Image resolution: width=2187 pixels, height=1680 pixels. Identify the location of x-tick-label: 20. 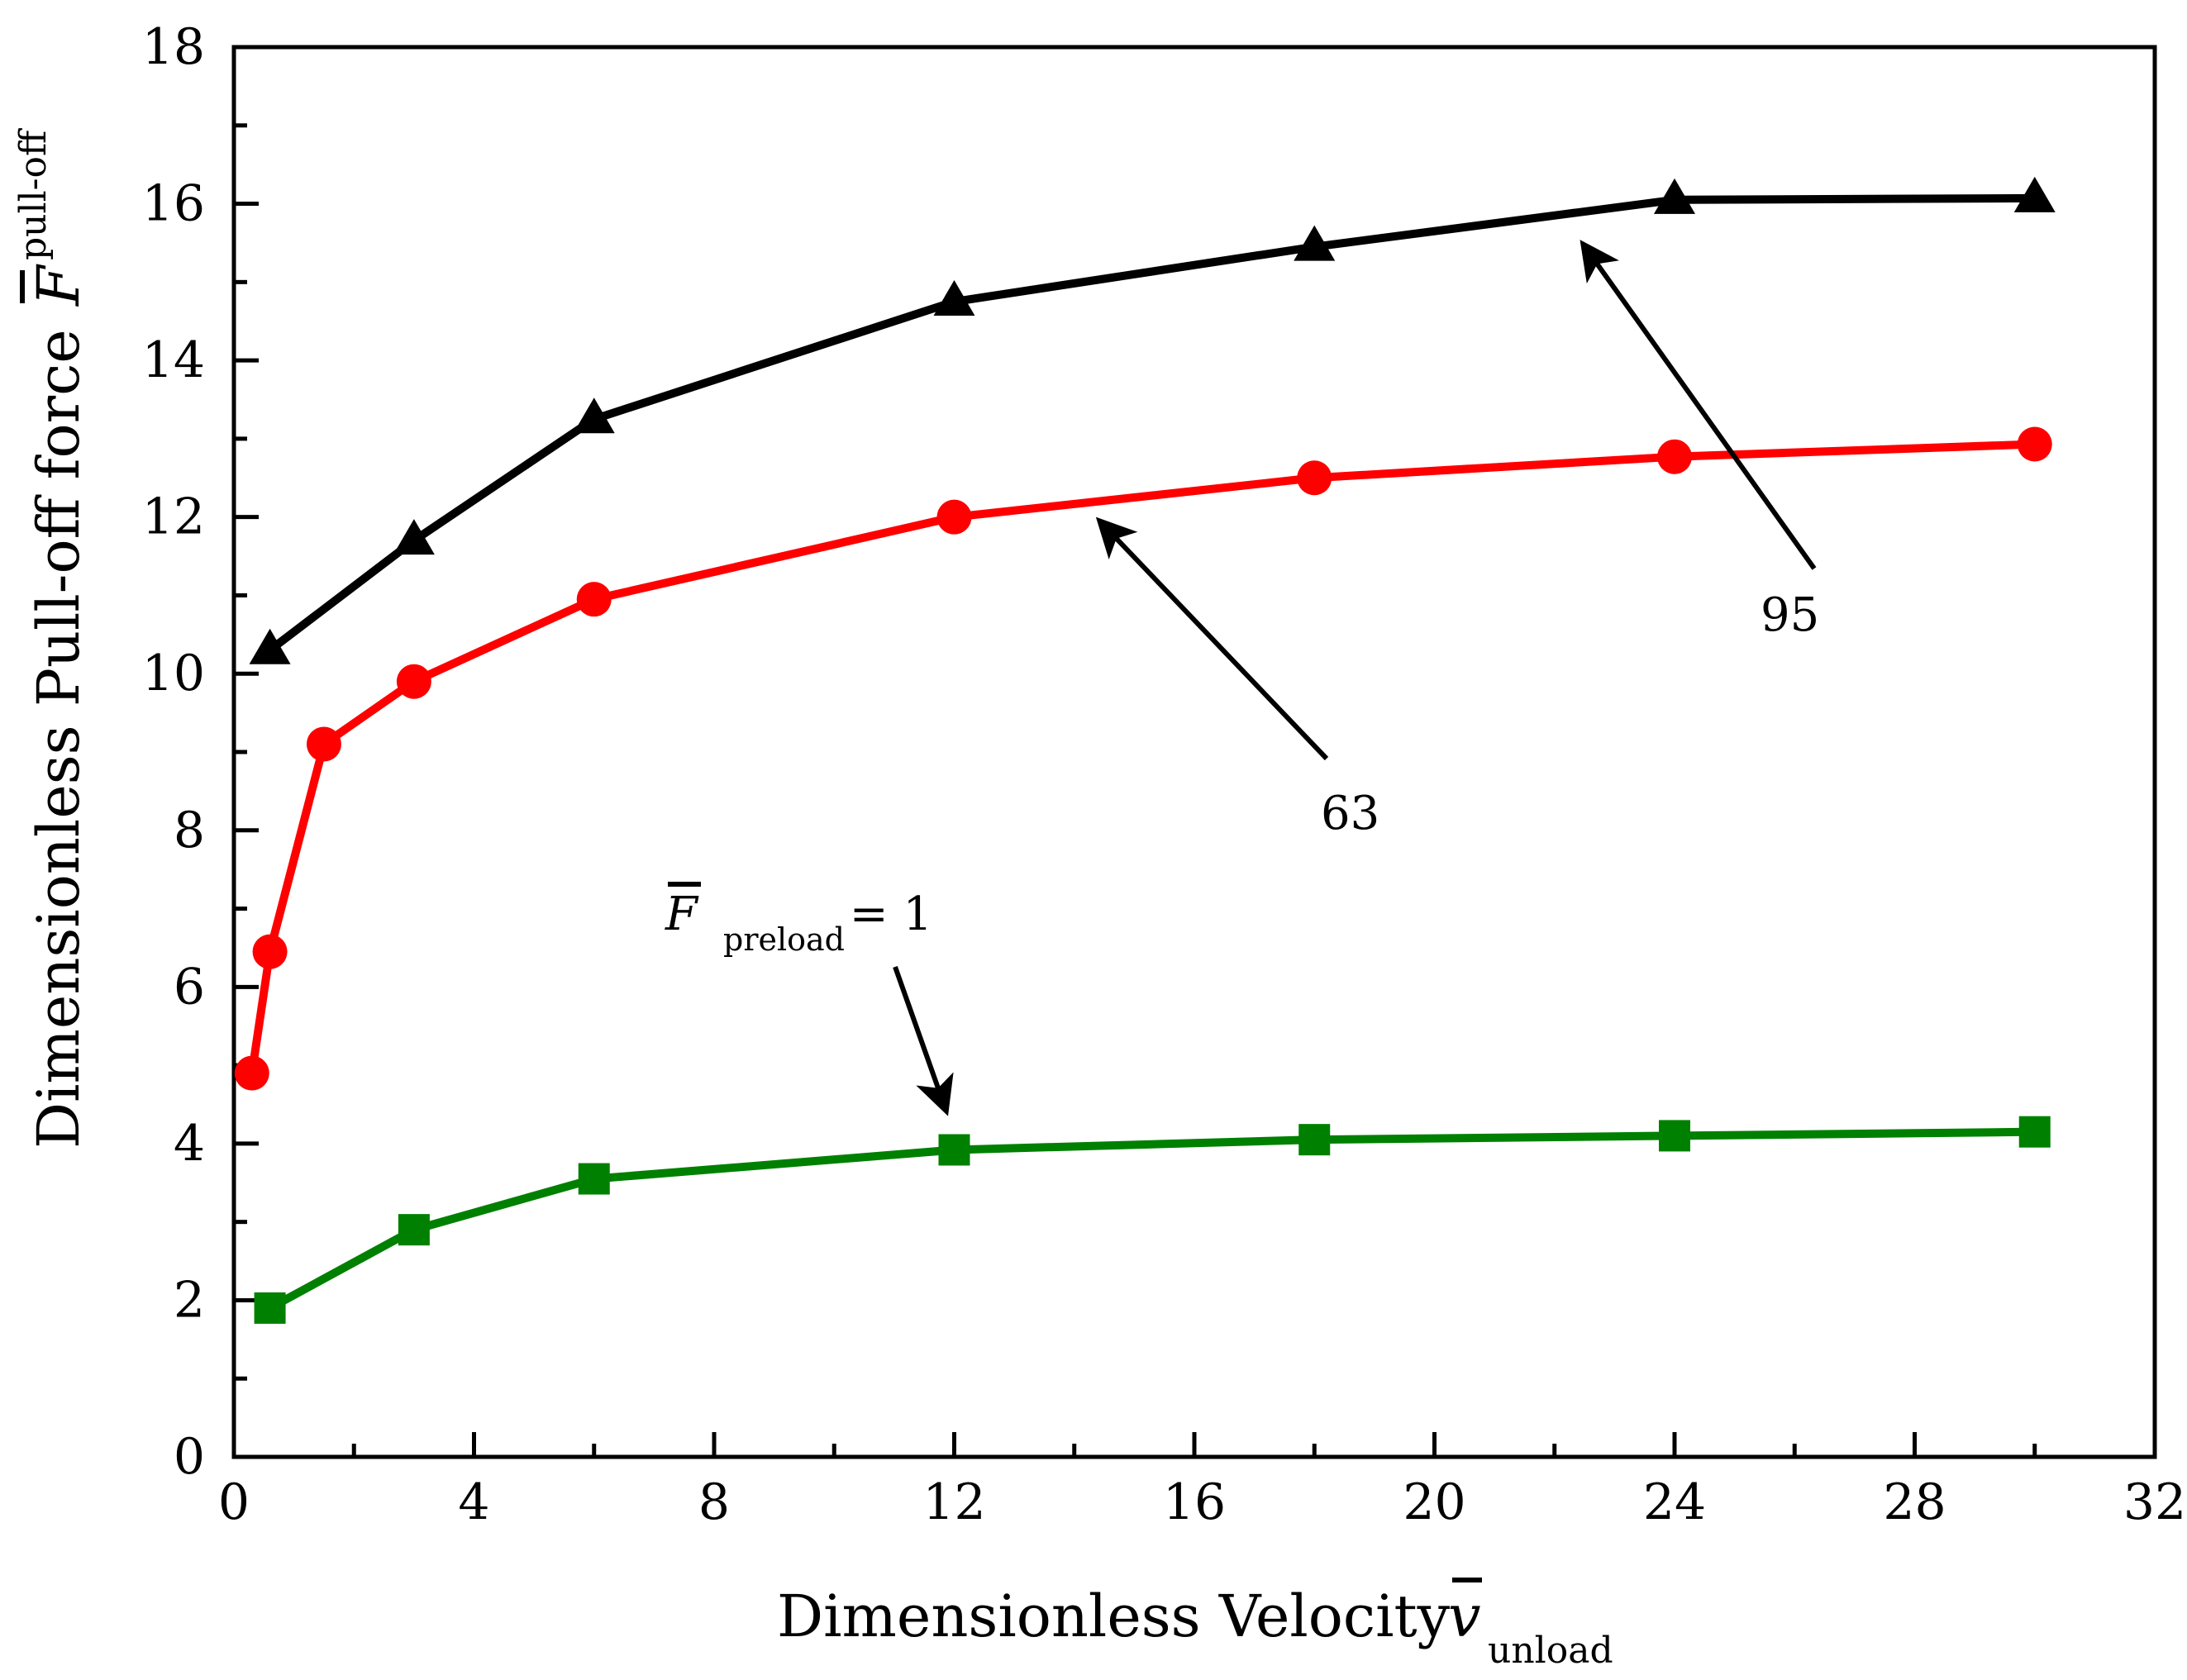
(1434, 1502).